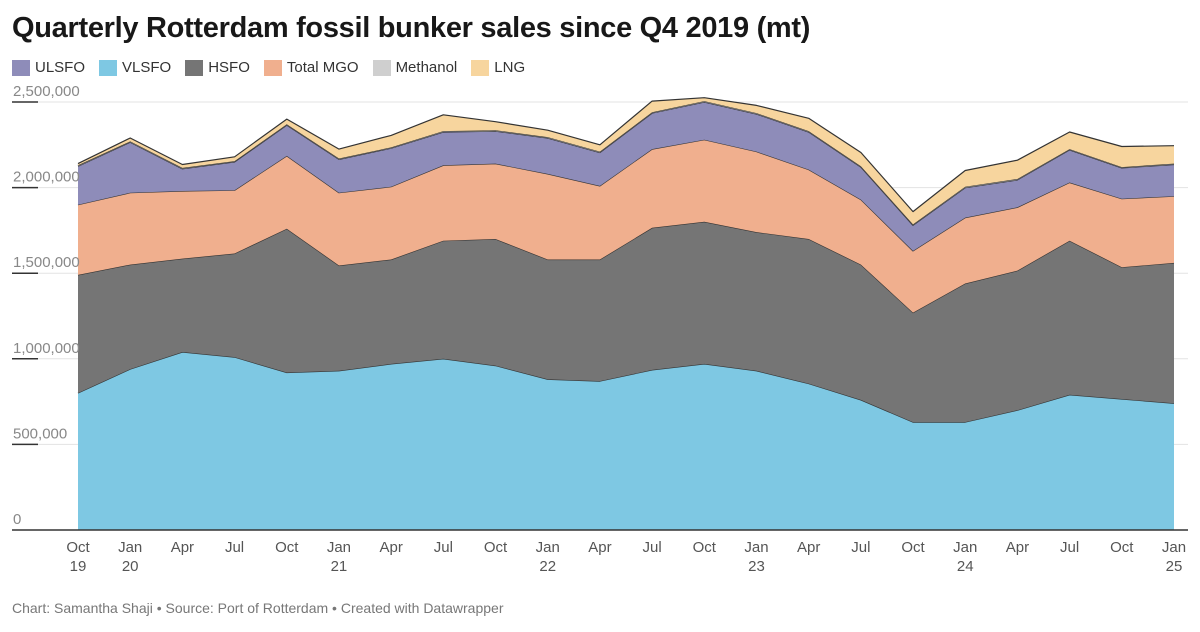 The image size is (1200, 632). I want to click on legend-item-methanol: Methanol, so click(415, 67).